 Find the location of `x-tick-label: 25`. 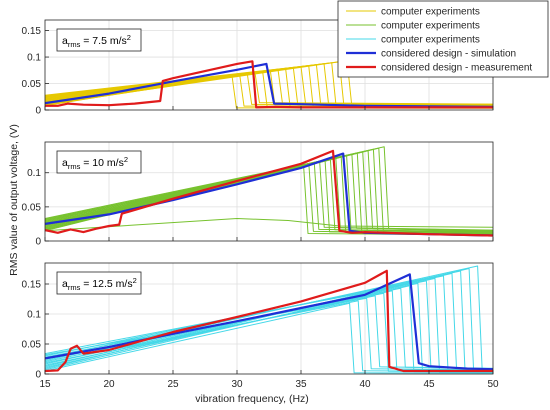

x-tick-label: 25 is located at coordinates (173, 384).